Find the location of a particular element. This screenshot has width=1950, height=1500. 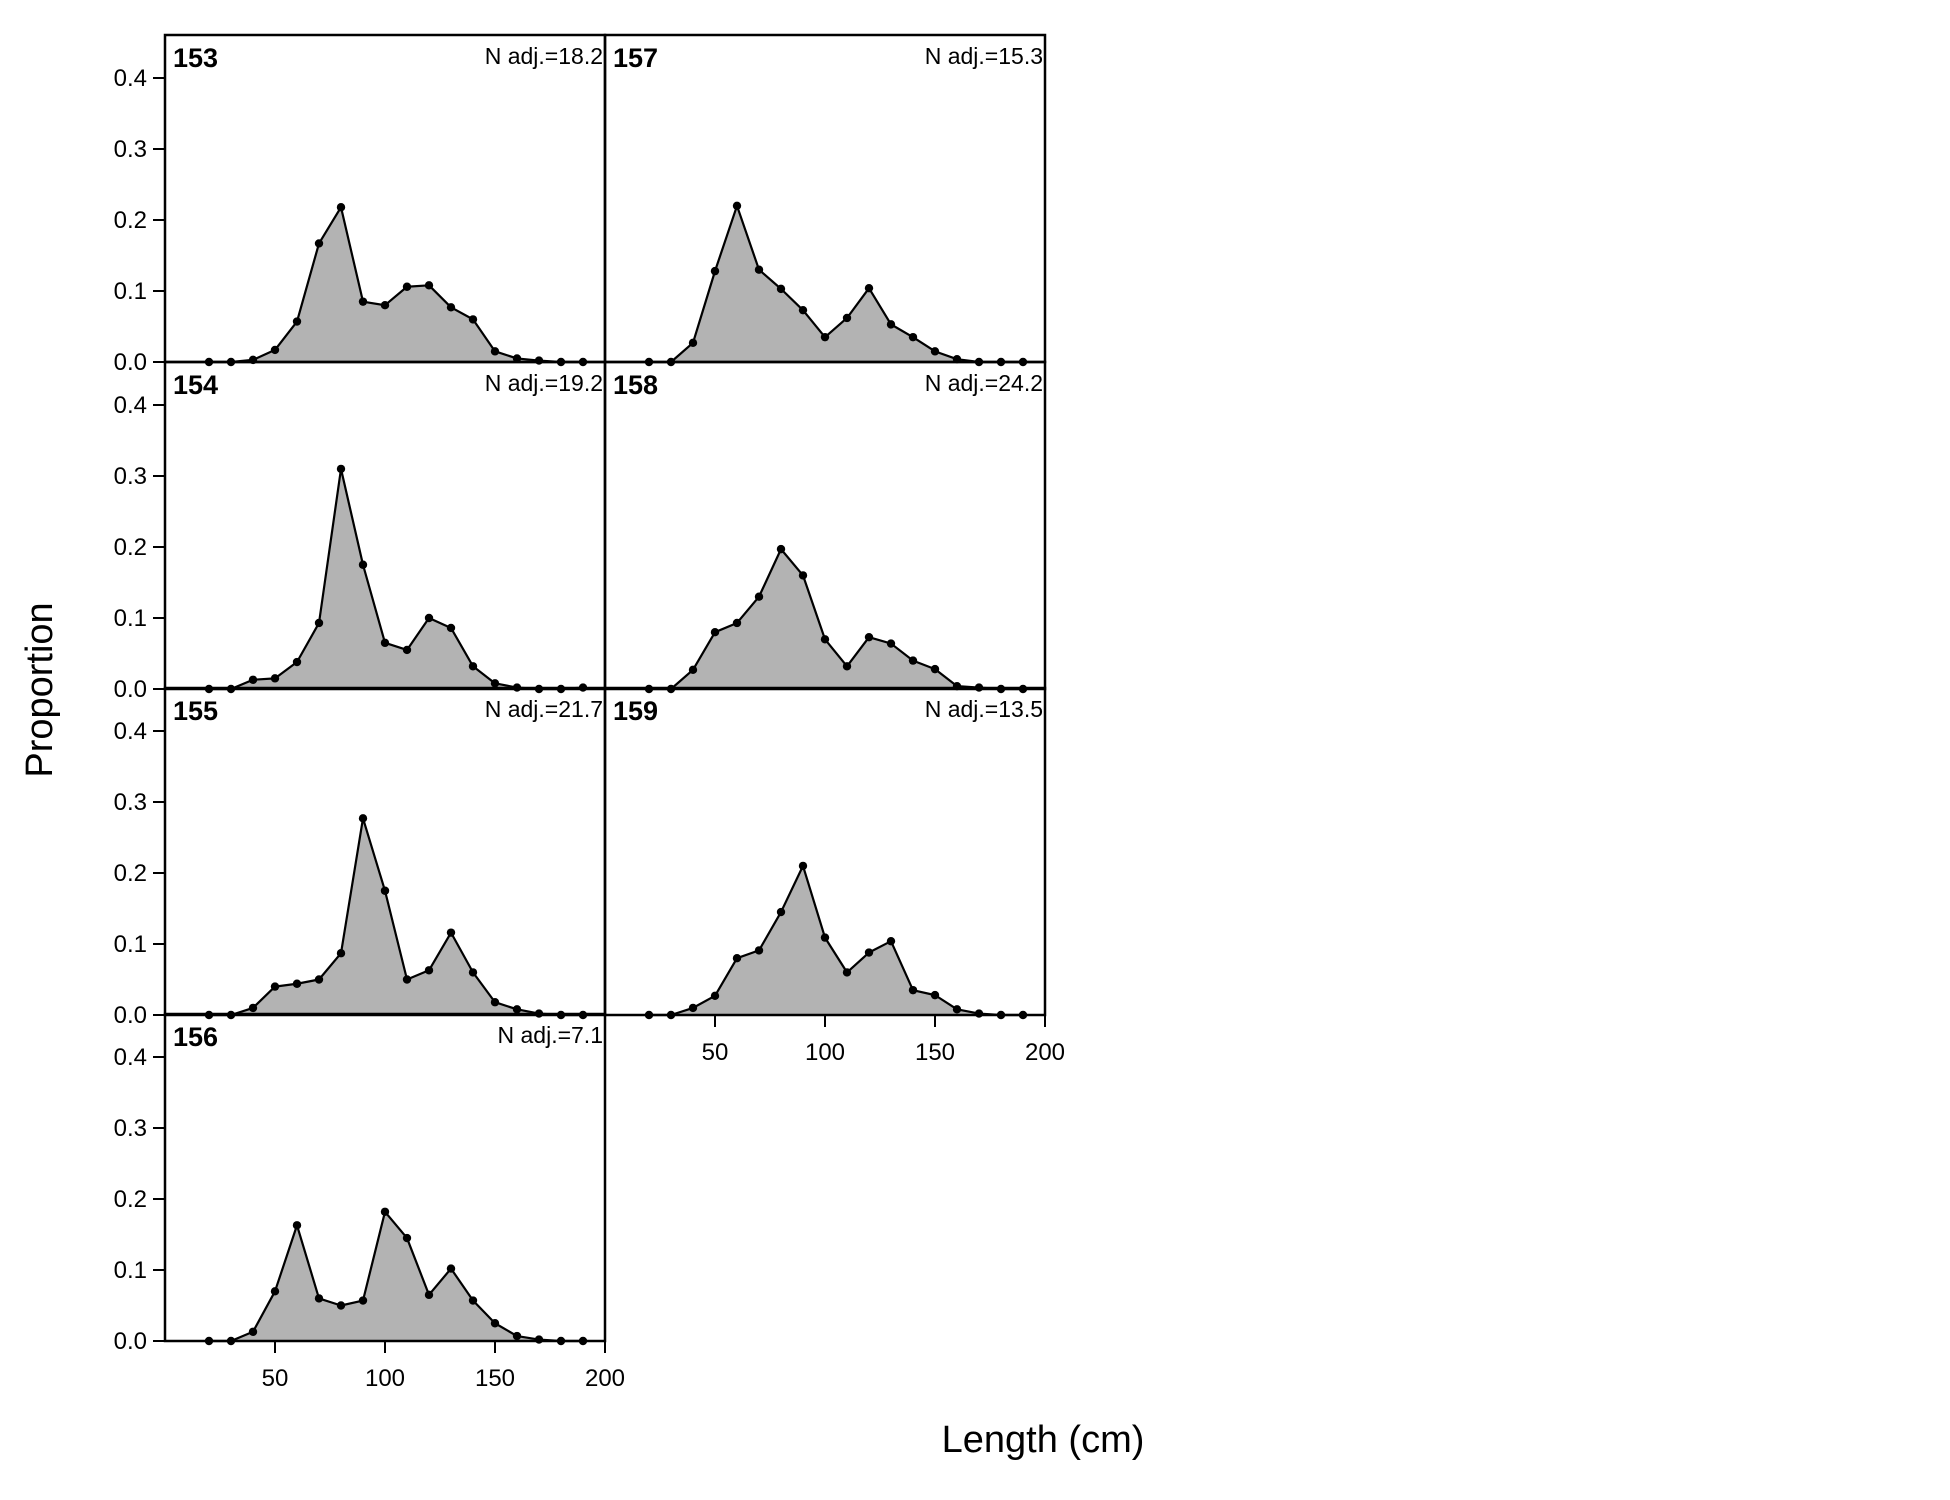

n-adj-label-158: N adj.=24.2 is located at coordinates (984, 383).